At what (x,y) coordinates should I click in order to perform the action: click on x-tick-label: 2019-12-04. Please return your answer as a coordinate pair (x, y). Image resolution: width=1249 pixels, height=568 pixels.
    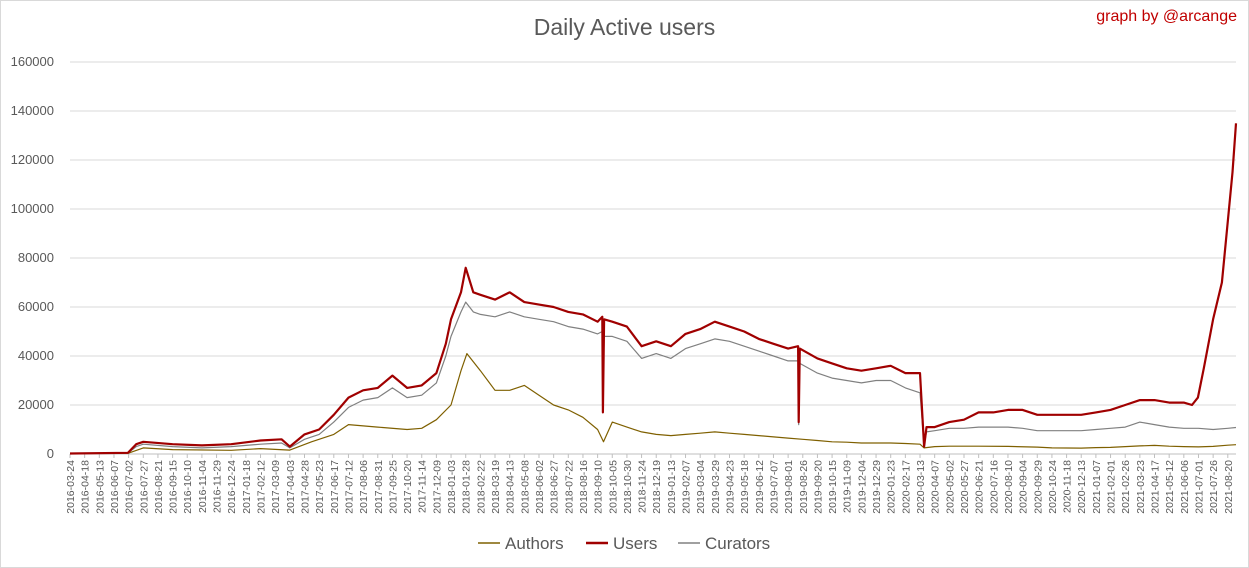
    Looking at the image, I should click on (862, 487).